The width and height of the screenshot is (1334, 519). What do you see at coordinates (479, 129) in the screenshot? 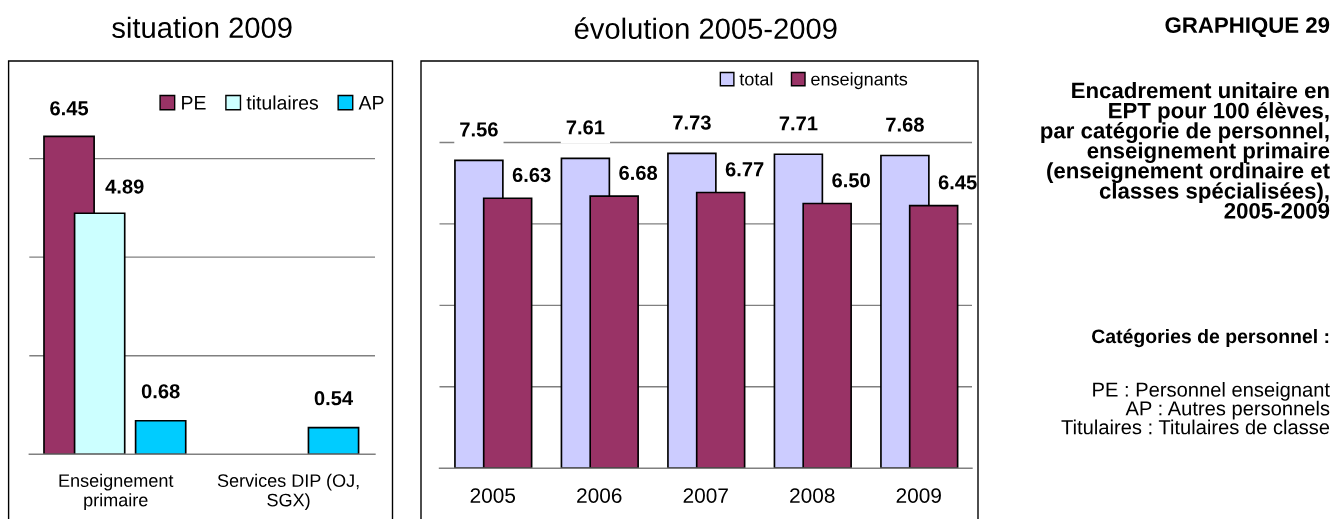
I see `data-label: 7.56` at bounding box center [479, 129].